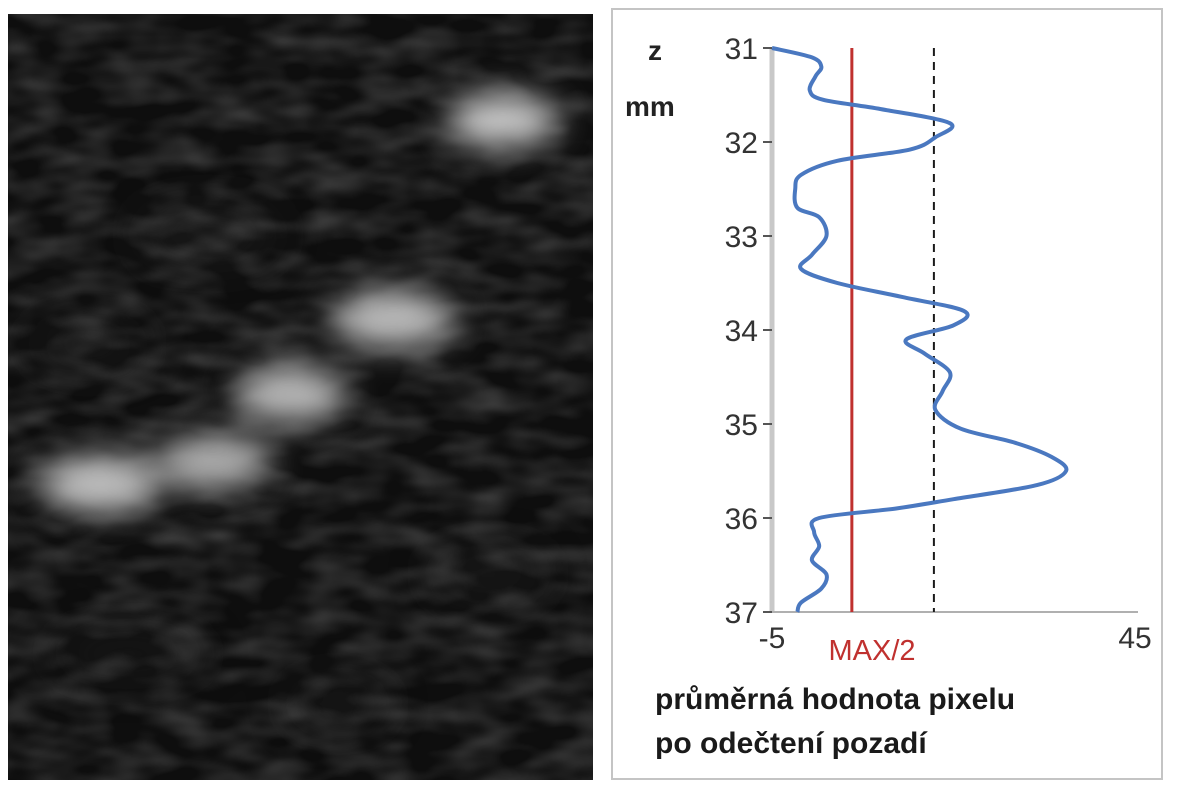  I want to click on y-tick-label: 35, so click(741, 425).